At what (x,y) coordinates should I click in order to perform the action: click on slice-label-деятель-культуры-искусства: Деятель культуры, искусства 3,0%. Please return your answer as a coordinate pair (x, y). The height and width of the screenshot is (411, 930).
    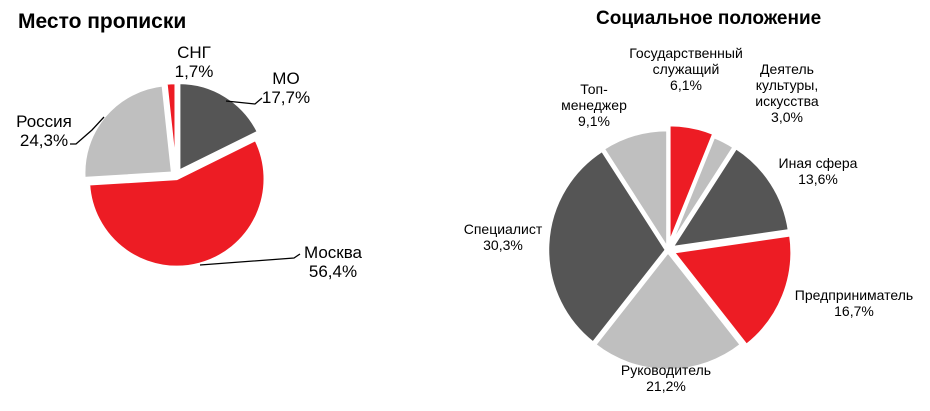
    Looking at the image, I should click on (787, 93).